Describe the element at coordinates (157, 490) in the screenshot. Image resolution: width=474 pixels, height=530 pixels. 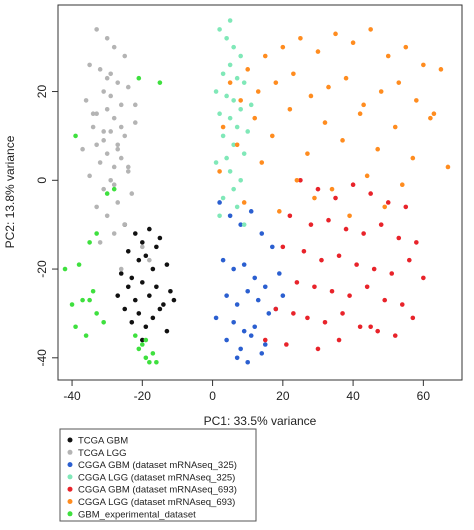
I see `legend-label: CGGA GBM (dataset mRNAseq_693)` at that location.